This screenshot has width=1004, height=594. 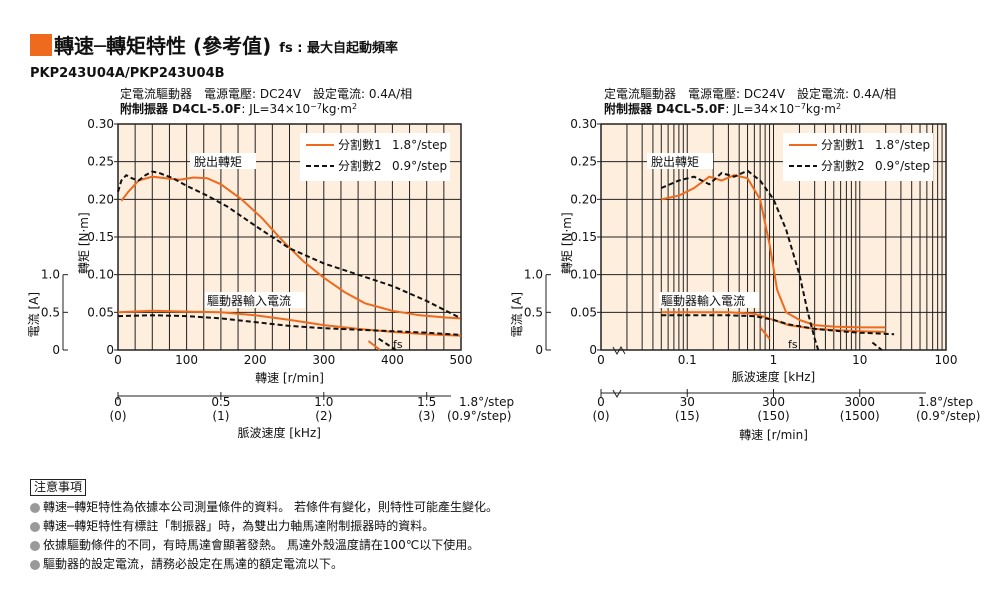 I want to click on y-tick-label: 0, so click(x=110, y=350).